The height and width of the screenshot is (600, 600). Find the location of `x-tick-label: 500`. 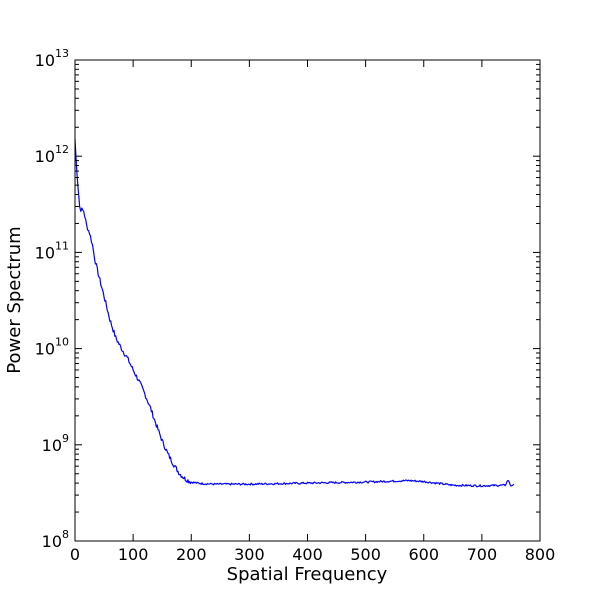

x-tick-label: 500 is located at coordinates (365, 554).